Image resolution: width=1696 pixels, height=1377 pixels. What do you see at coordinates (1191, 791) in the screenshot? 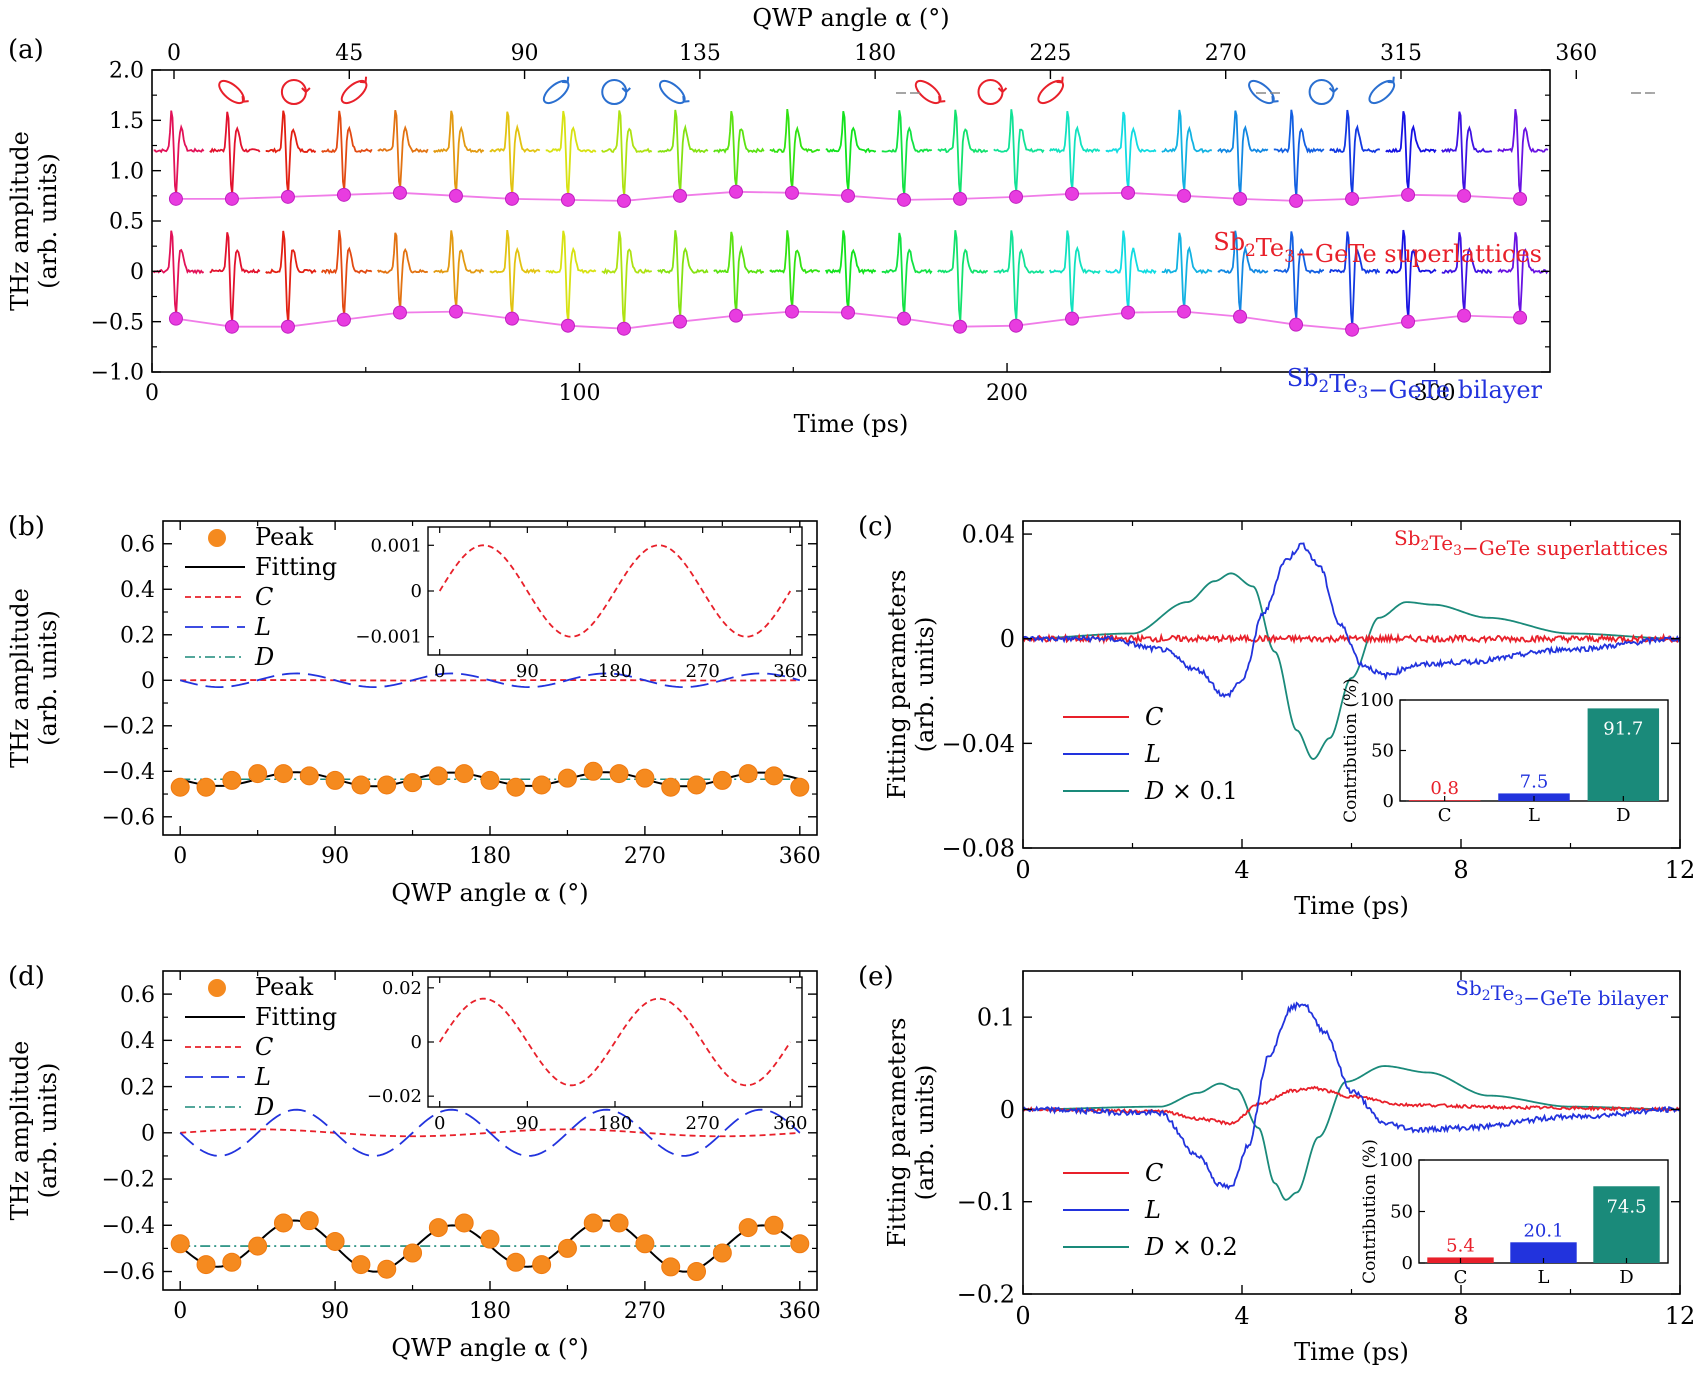
I see `legend-D-label: D × 0.1` at bounding box center [1191, 791].